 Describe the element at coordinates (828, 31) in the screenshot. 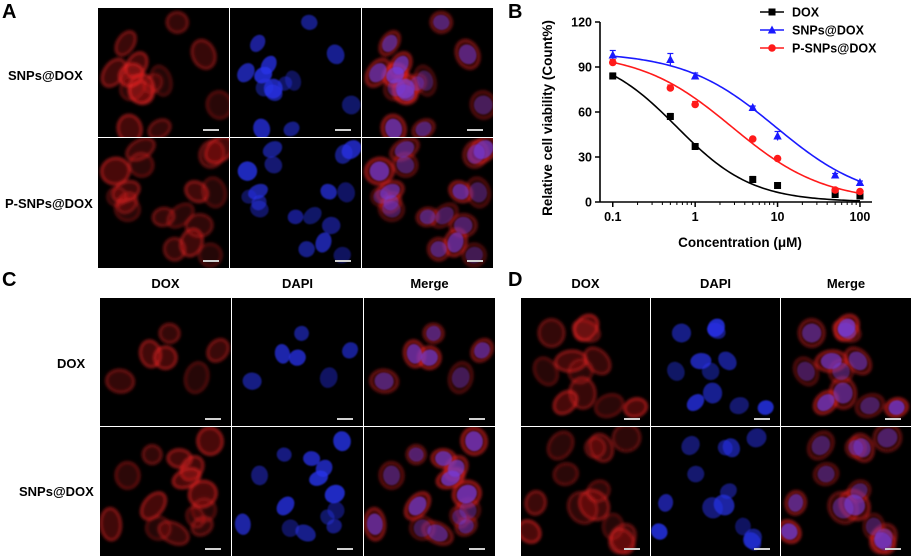

I see `legend-label: SNPs@DOX` at that location.